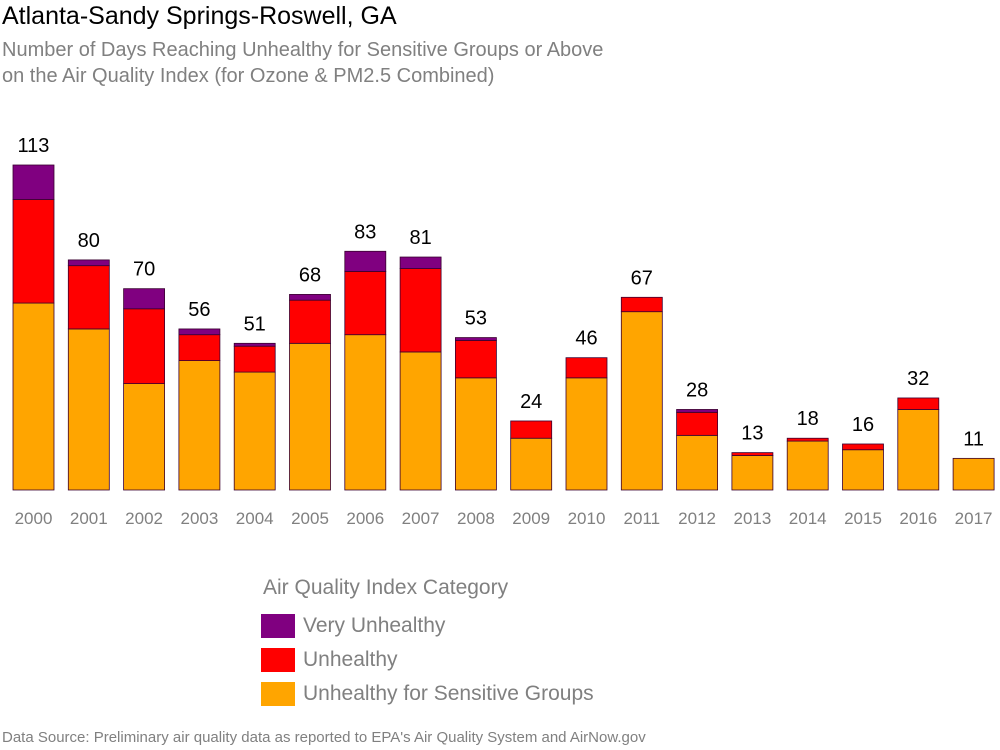 The image size is (1000, 750). What do you see at coordinates (34, 146) in the screenshot?
I see `total-label-2000: 113` at bounding box center [34, 146].